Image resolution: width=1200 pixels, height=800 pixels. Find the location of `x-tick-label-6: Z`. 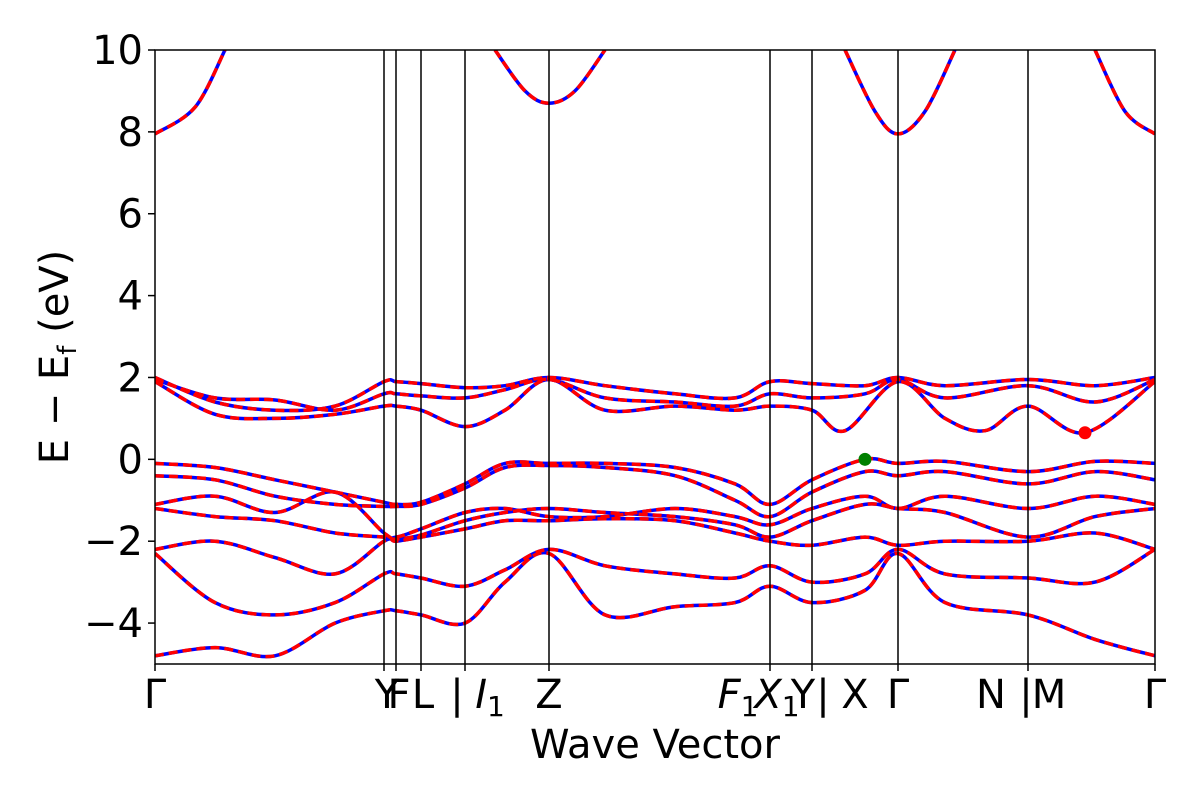

x-tick-label-6: Z is located at coordinates (548, 695).